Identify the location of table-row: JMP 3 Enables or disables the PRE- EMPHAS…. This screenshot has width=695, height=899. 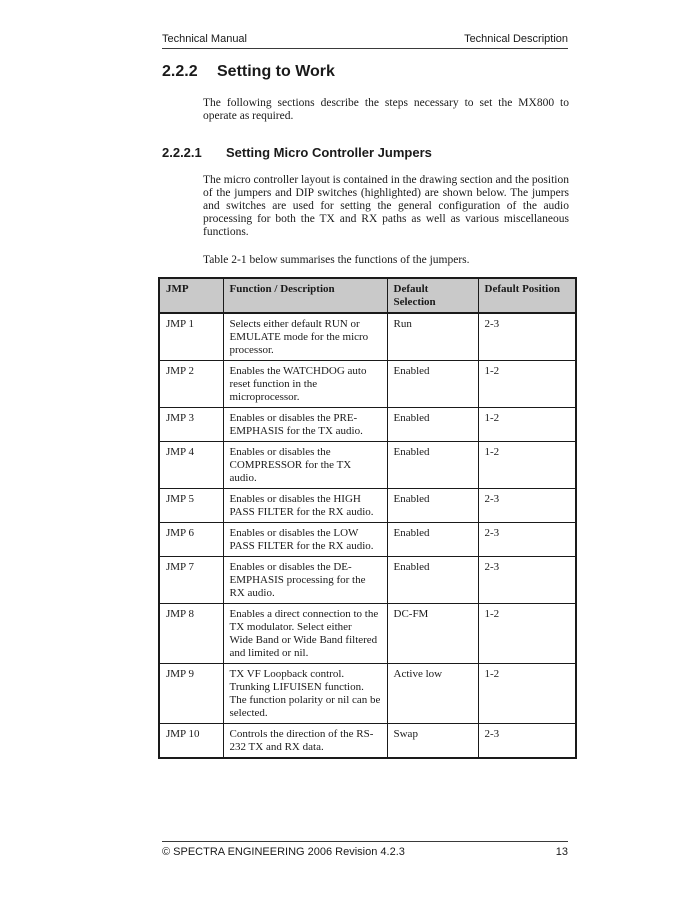
(367, 424).